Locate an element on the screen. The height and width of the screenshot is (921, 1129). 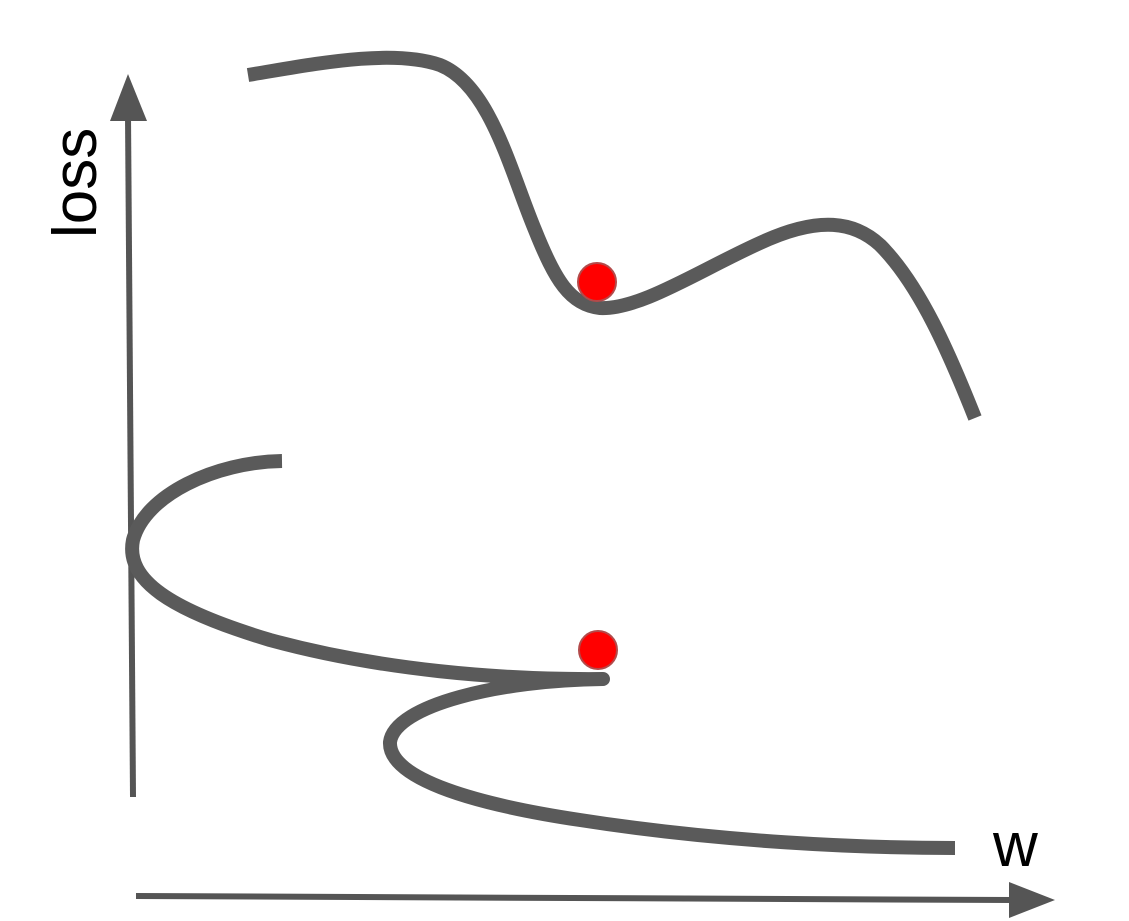
y-axis-arrowhead is located at coordinates (128, 97).